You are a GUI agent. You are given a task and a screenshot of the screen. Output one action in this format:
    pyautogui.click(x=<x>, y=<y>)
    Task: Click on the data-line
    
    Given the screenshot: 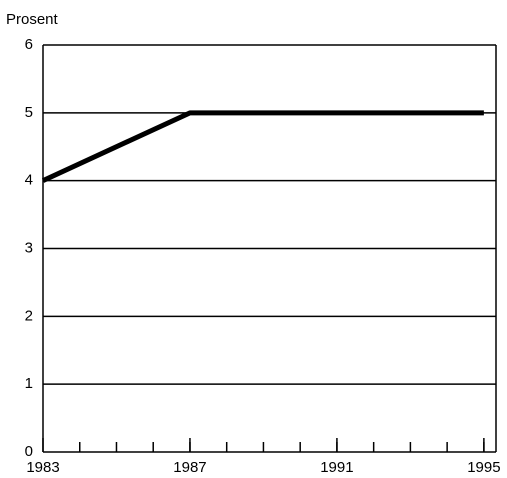 What is the action you would take?
    pyautogui.click(x=262, y=146)
    